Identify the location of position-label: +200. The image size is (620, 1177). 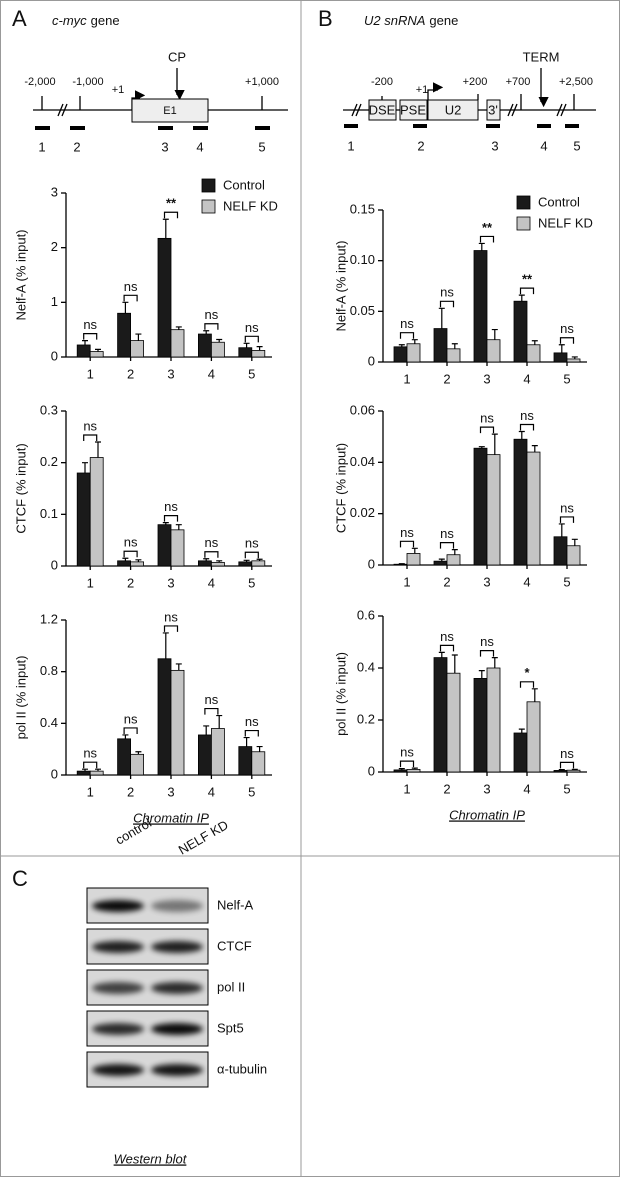
(475, 82).